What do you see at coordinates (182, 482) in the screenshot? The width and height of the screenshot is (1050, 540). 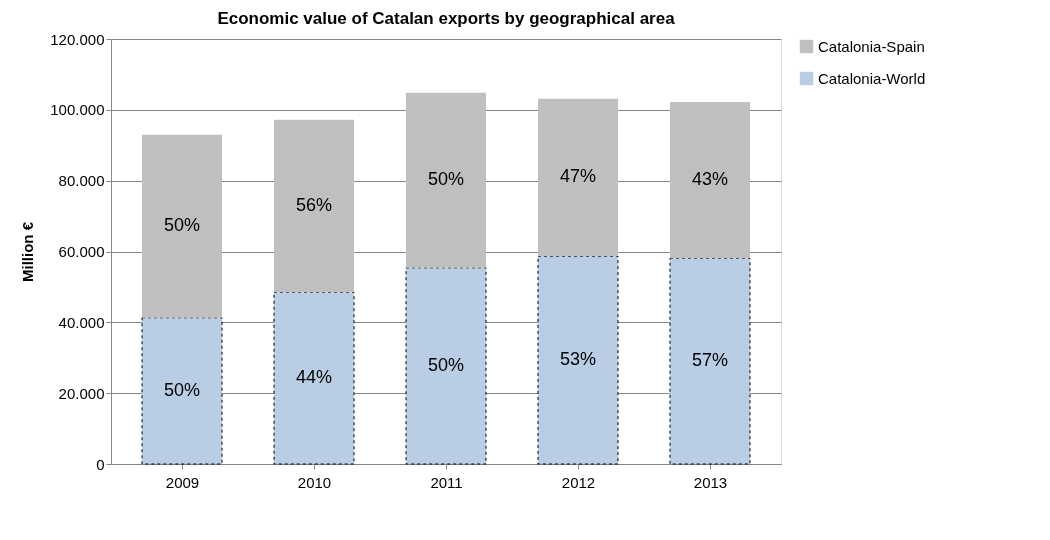 I see `x-tick-label: 2009` at bounding box center [182, 482].